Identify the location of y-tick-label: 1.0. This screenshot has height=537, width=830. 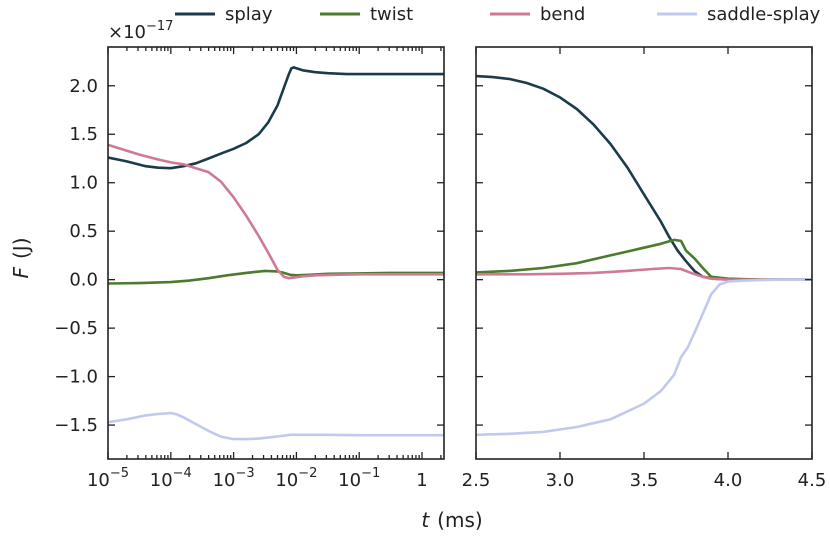
(83, 183).